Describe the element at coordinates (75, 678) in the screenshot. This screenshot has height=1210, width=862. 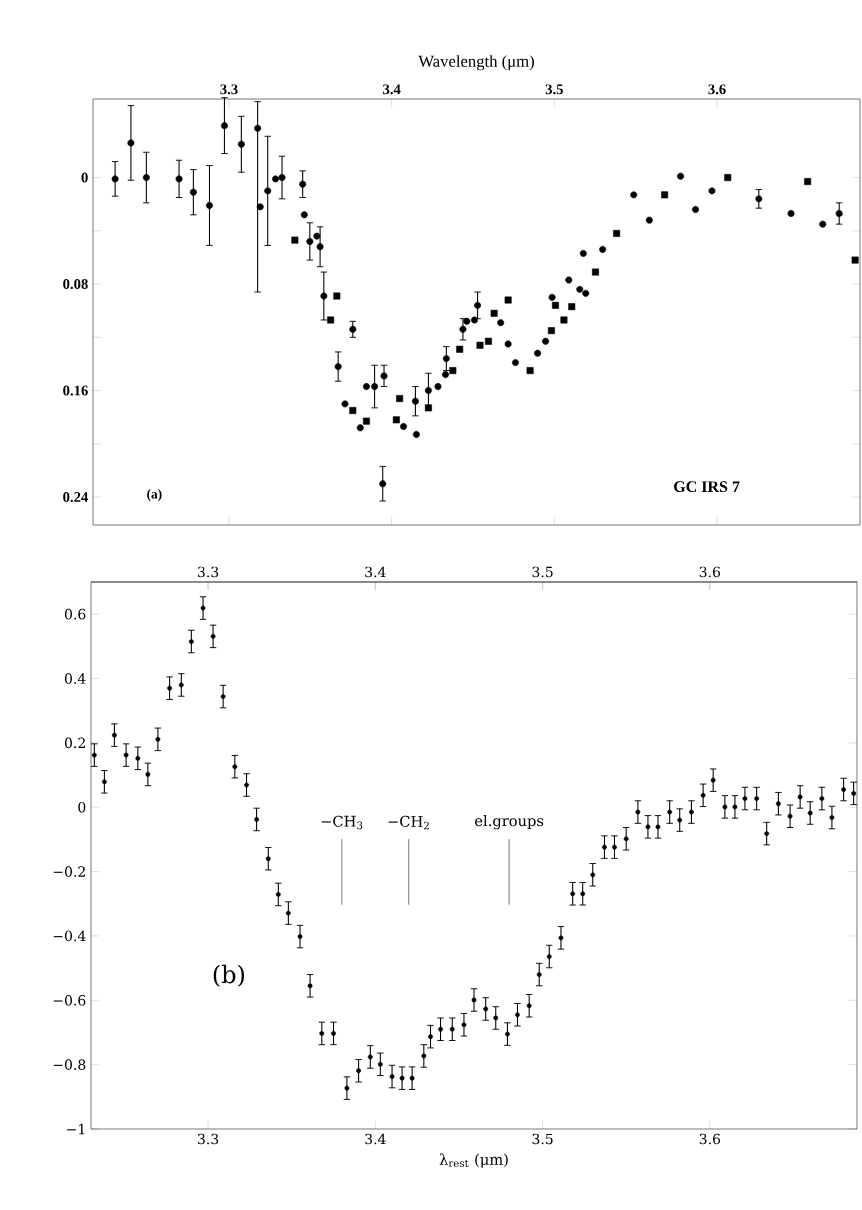
I see `y-tick-label: 0.4` at that location.